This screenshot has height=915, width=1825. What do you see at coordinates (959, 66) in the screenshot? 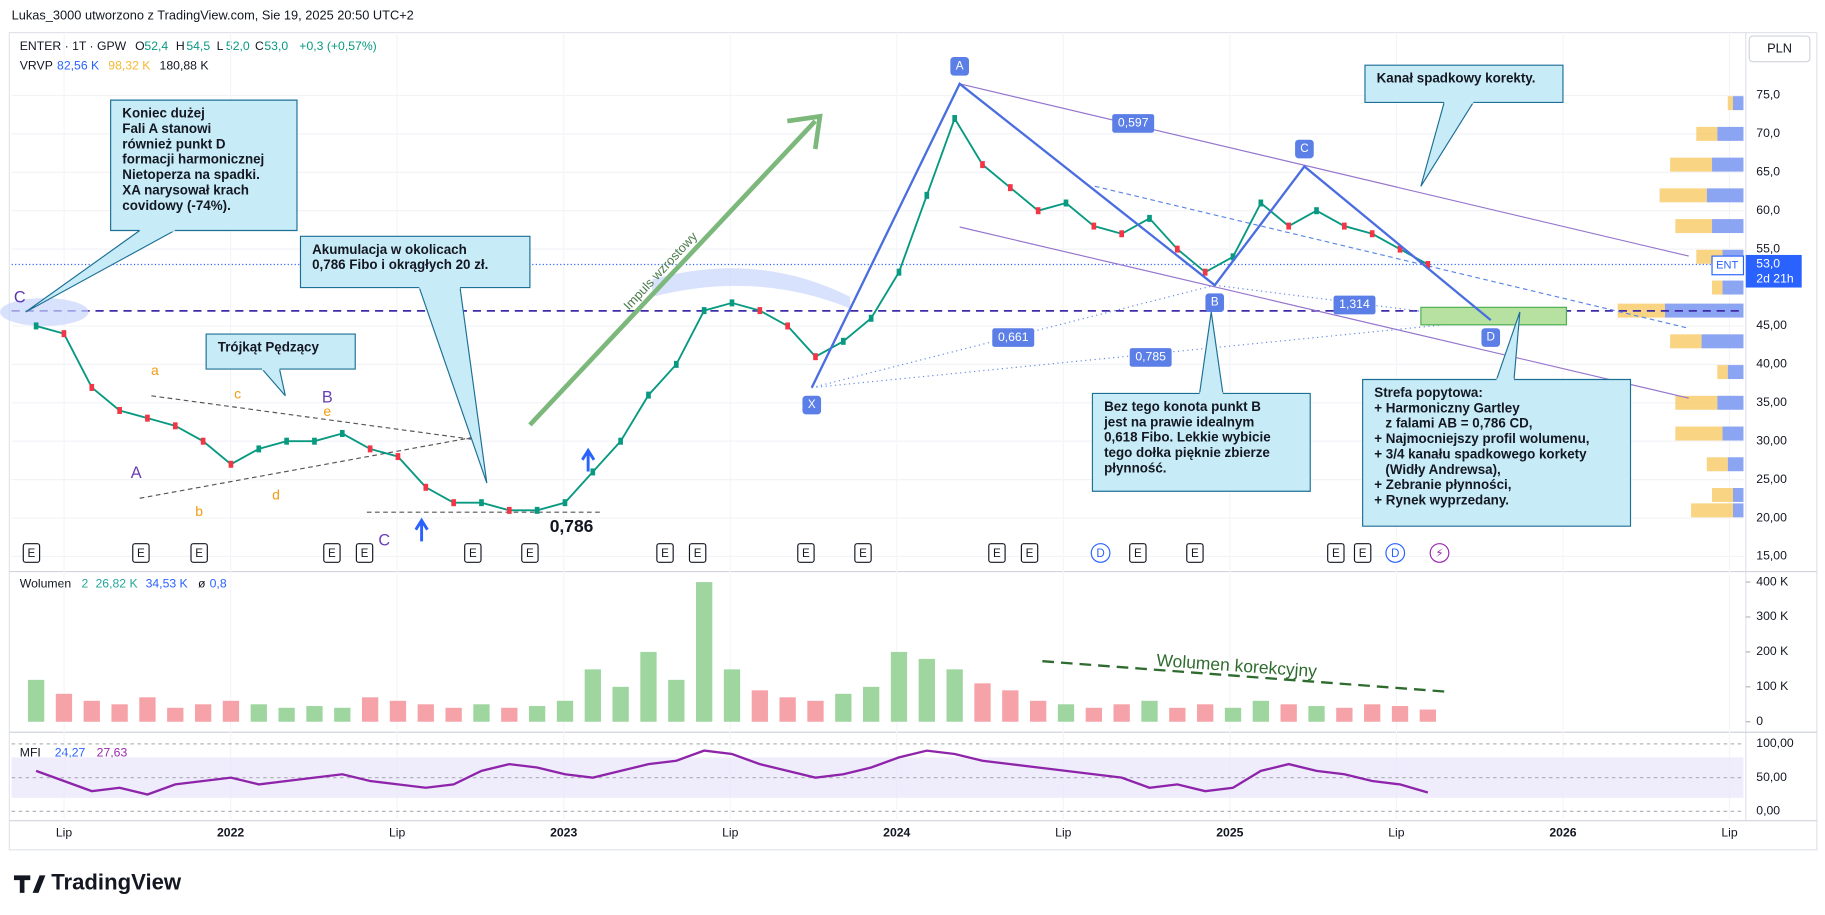
I see `pattern-point-box` at bounding box center [959, 66].